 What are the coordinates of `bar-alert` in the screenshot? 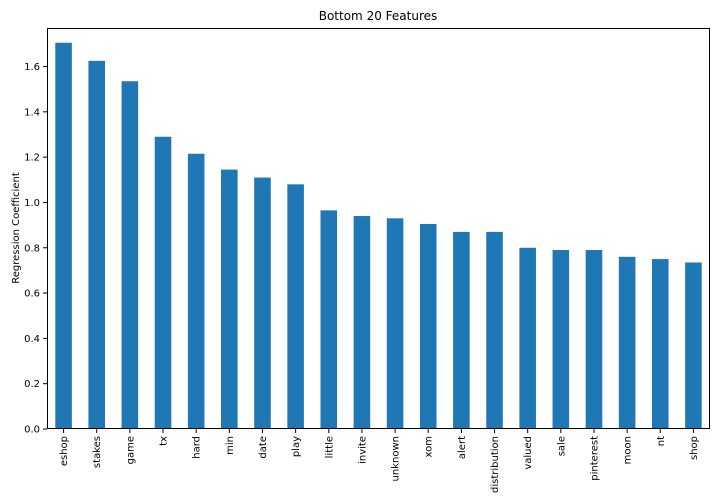 It's located at (461, 330).